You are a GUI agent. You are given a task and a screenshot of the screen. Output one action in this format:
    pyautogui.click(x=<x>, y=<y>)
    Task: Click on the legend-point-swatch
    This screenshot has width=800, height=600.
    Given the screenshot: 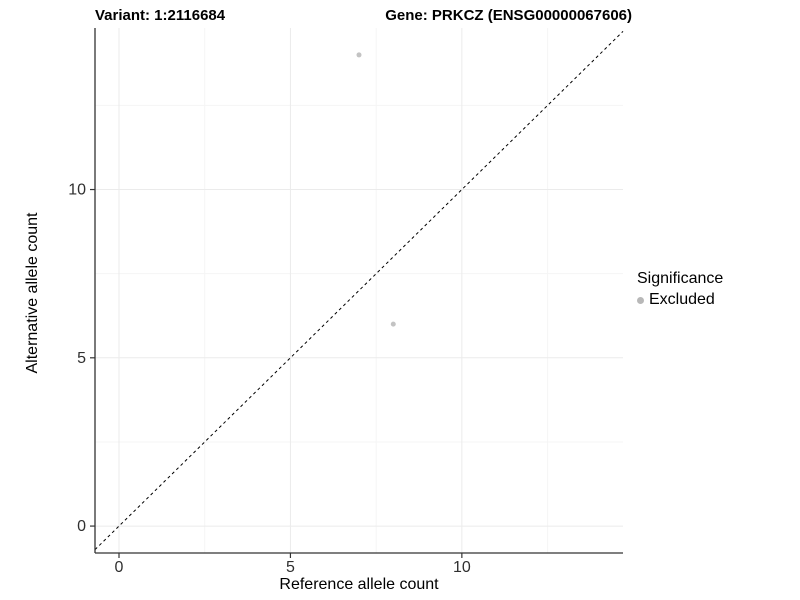 What is the action you would take?
    pyautogui.click(x=640, y=300)
    